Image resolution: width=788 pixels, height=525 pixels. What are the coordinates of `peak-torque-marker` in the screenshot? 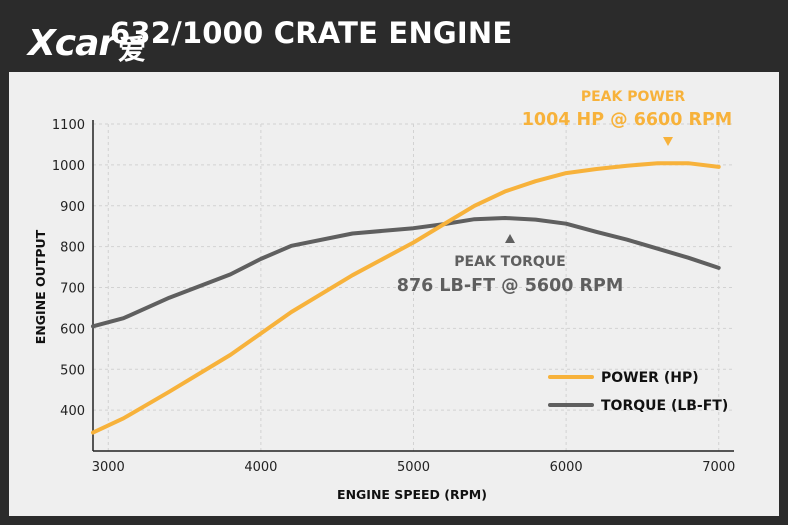 It's located at (510, 238).